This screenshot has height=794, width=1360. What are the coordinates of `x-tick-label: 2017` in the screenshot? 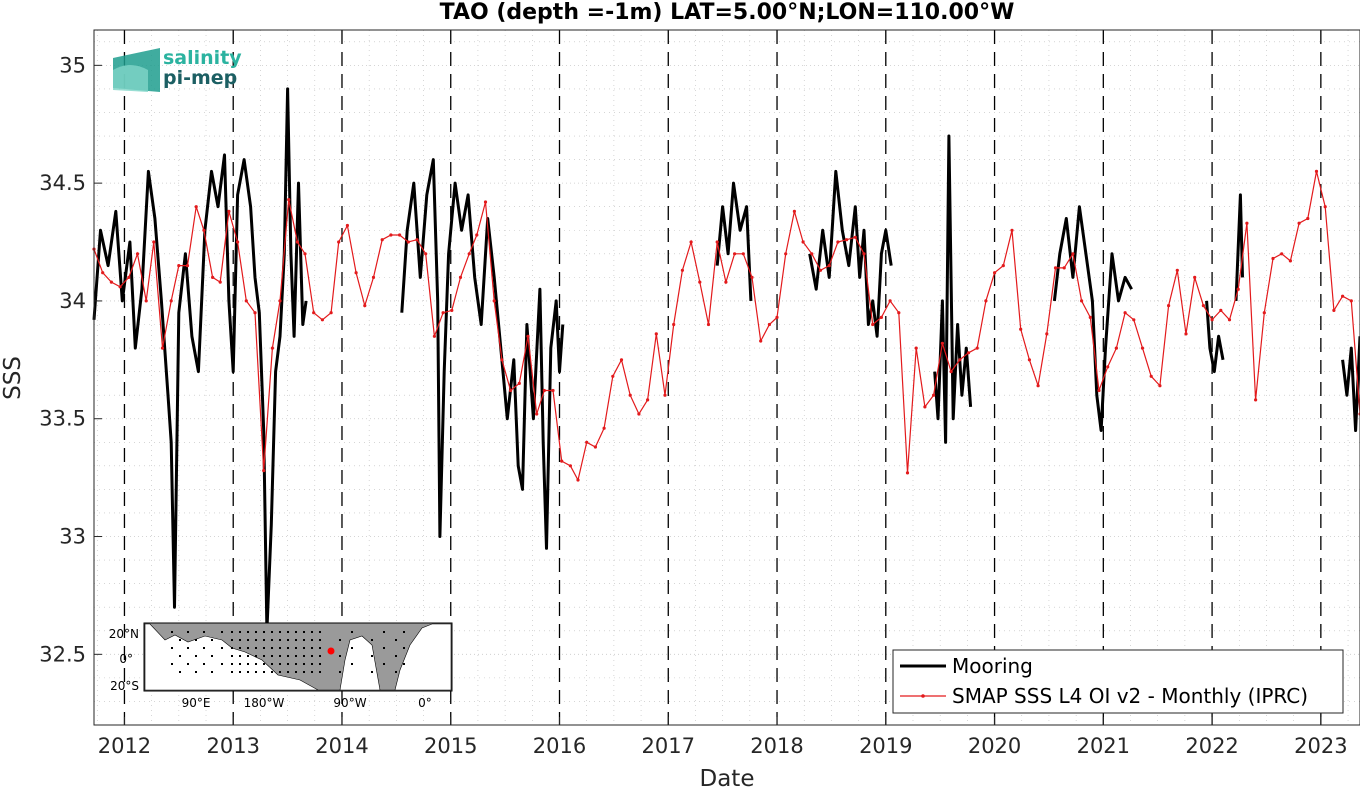 It's located at (668, 746).